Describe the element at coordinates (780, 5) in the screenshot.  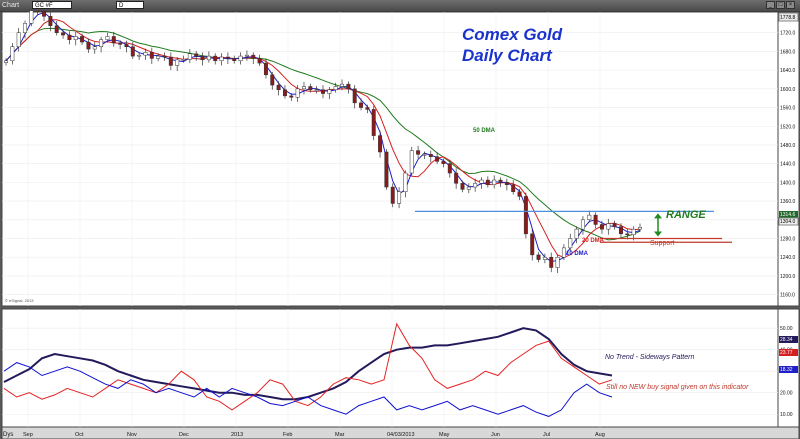
I see `maximize-button: □` at that location.